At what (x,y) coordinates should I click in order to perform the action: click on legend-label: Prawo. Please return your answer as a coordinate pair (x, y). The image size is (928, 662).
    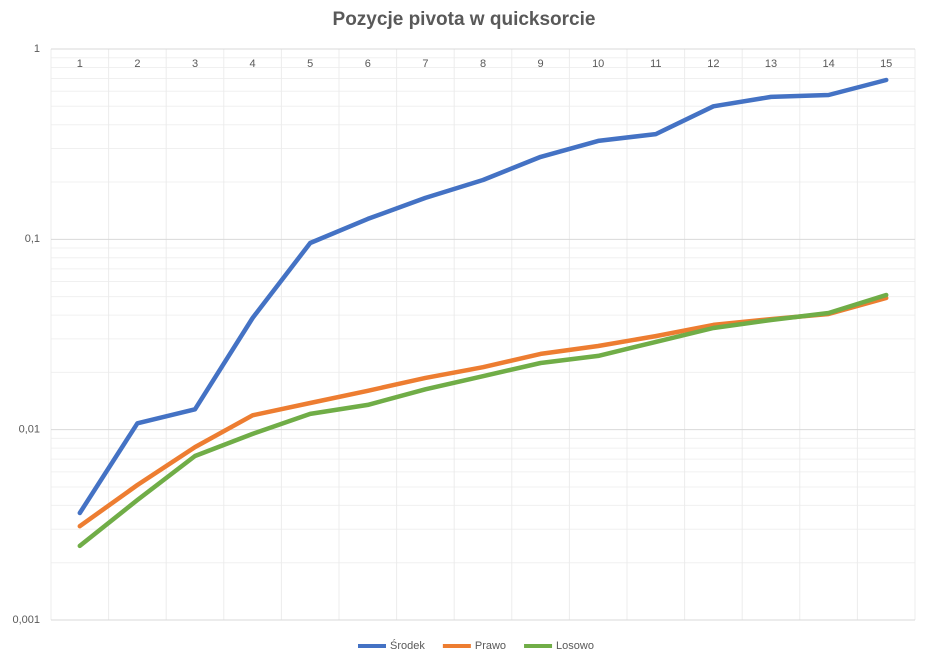
    Looking at the image, I should click on (490, 646).